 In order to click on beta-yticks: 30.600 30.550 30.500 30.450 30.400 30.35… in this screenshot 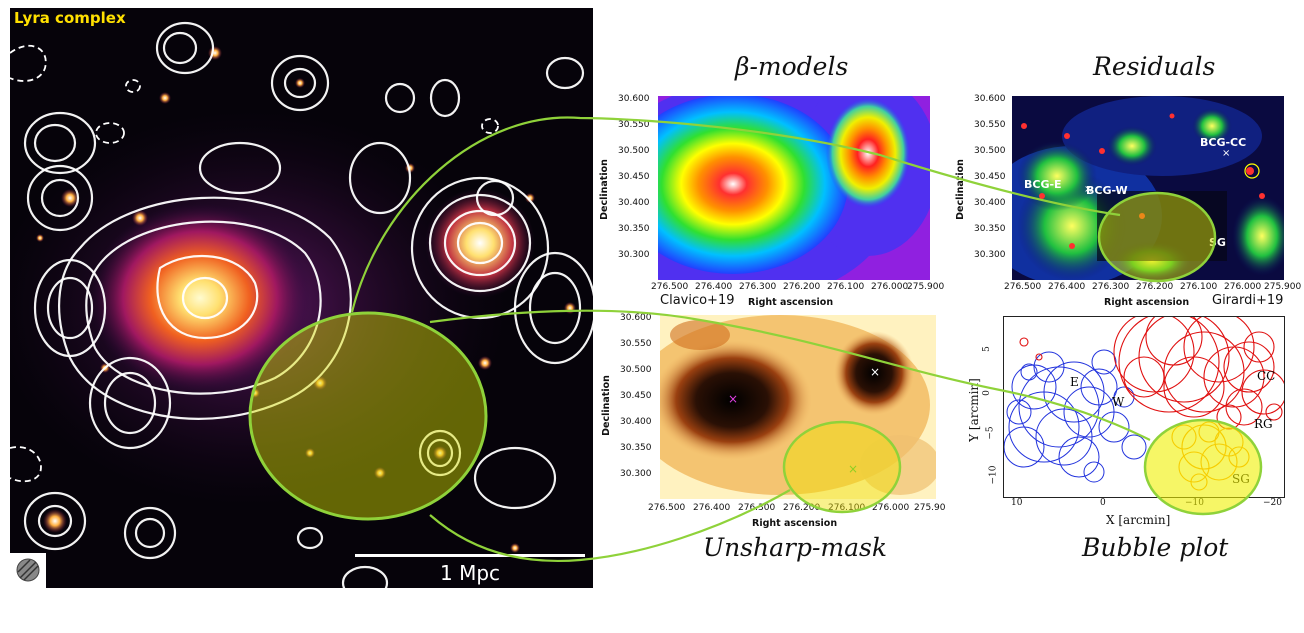, I will do `click(637, 180)`.